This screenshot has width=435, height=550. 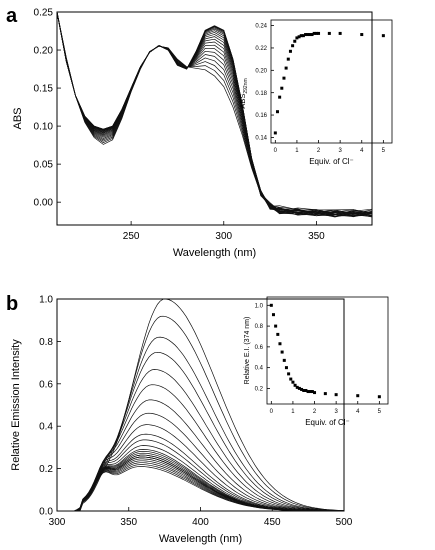 I want to click on inset-y-axis-title: Relative E.I. (374 nm), so click(x=247, y=351).